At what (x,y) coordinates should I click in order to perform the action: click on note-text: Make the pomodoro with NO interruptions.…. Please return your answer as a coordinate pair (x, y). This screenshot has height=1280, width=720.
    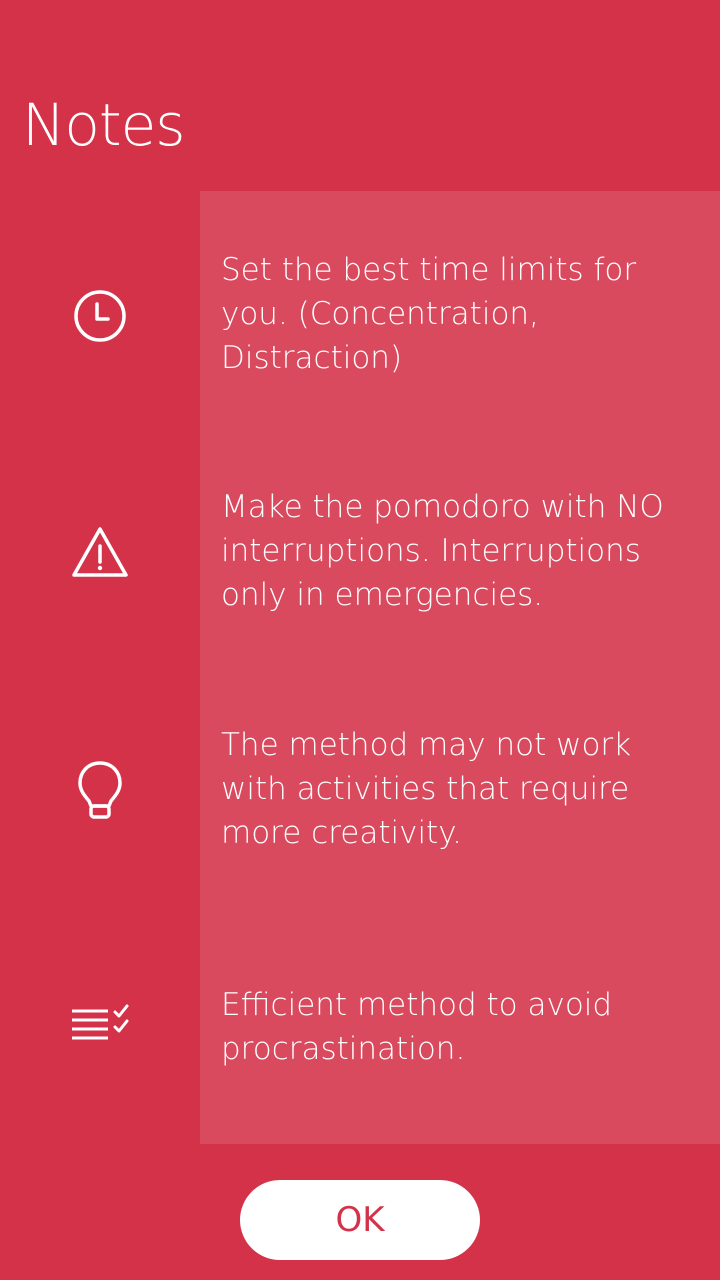
    Looking at the image, I should click on (442, 551).